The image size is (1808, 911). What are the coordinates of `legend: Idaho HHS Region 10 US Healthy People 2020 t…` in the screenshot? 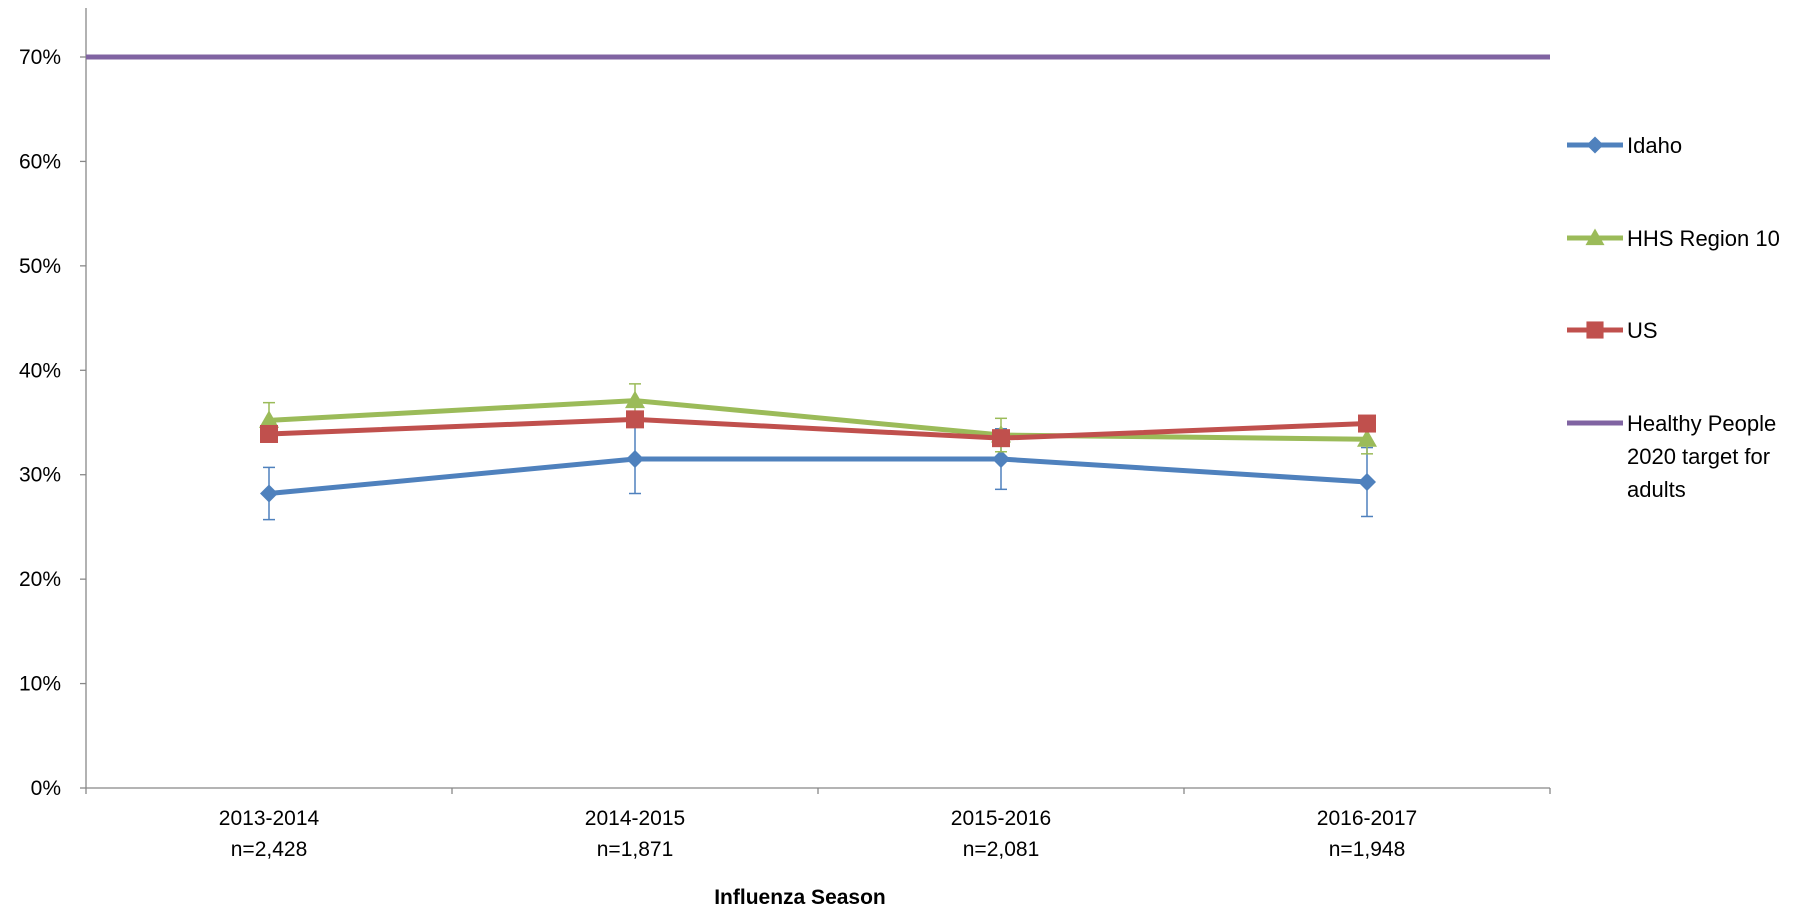 It's located at (1673, 317).